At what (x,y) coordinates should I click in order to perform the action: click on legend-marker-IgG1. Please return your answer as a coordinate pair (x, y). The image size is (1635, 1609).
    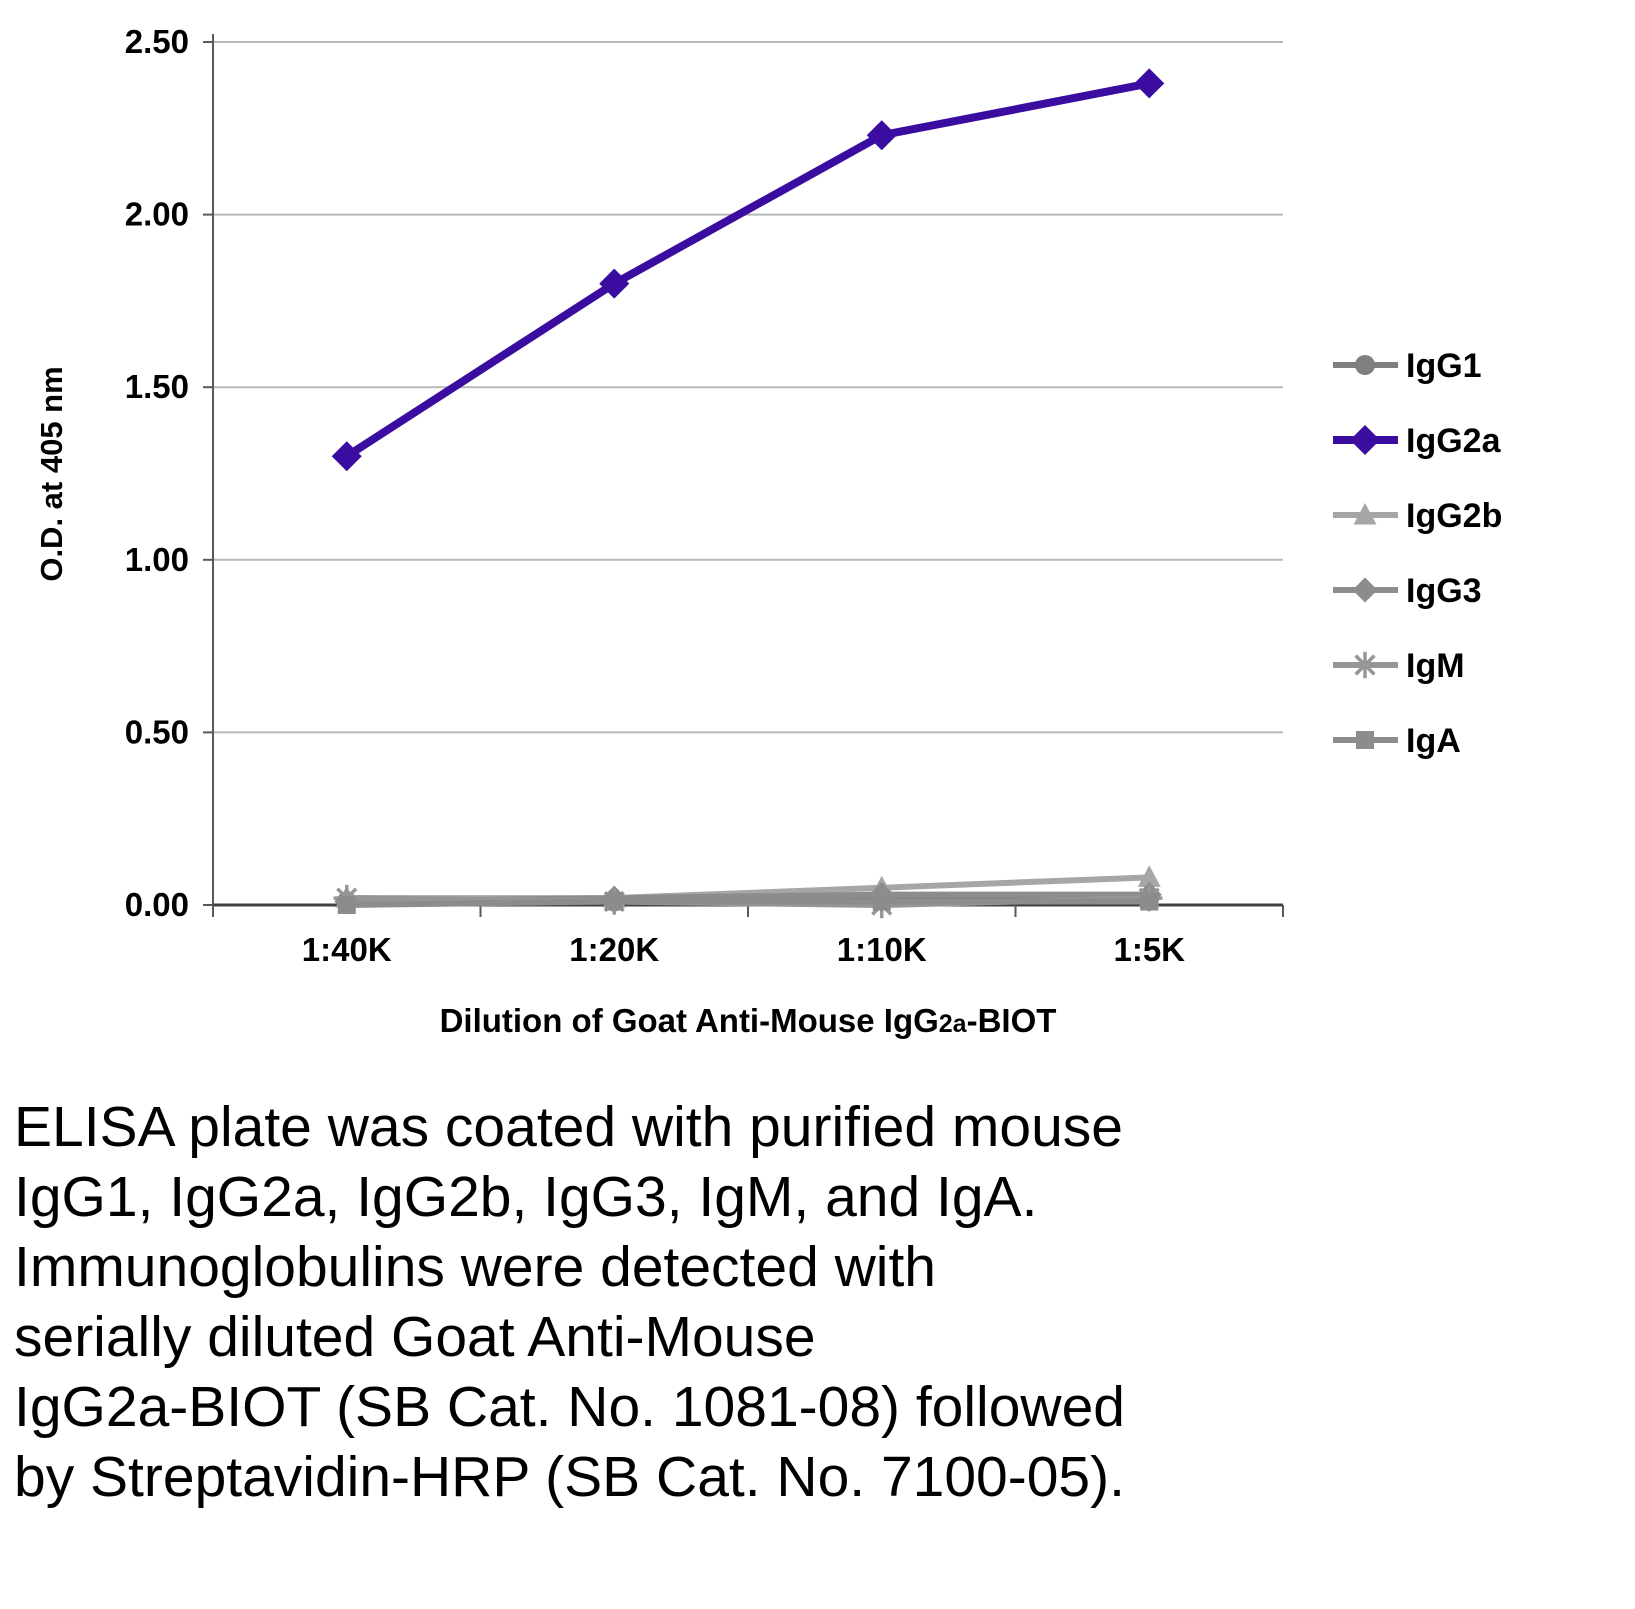
    Looking at the image, I should click on (1365, 365).